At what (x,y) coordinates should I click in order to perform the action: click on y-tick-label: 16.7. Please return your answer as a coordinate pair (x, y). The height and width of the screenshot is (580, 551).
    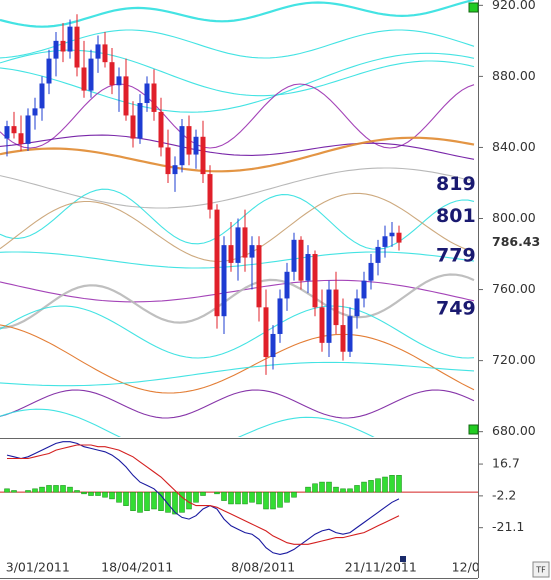
    Looking at the image, I should click on (506, 463).